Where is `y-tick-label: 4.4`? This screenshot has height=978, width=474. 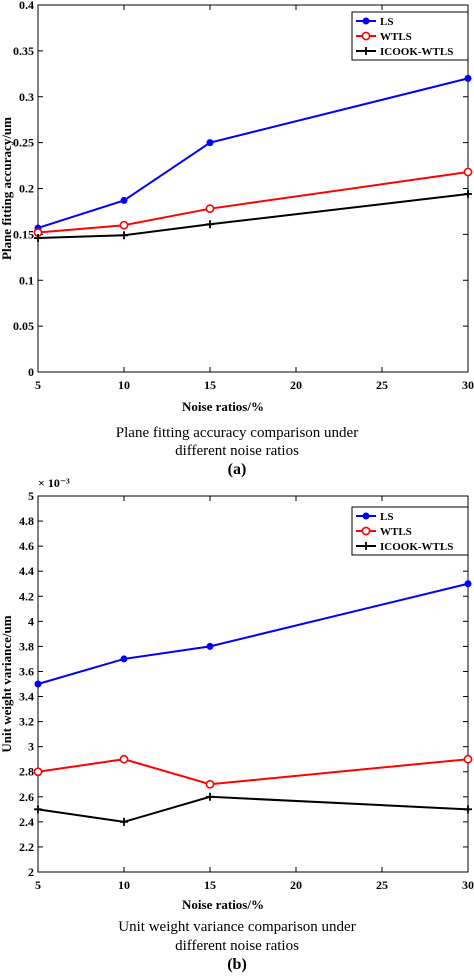 y-tick-label: 4.4 is located at coordinates (26, 571).